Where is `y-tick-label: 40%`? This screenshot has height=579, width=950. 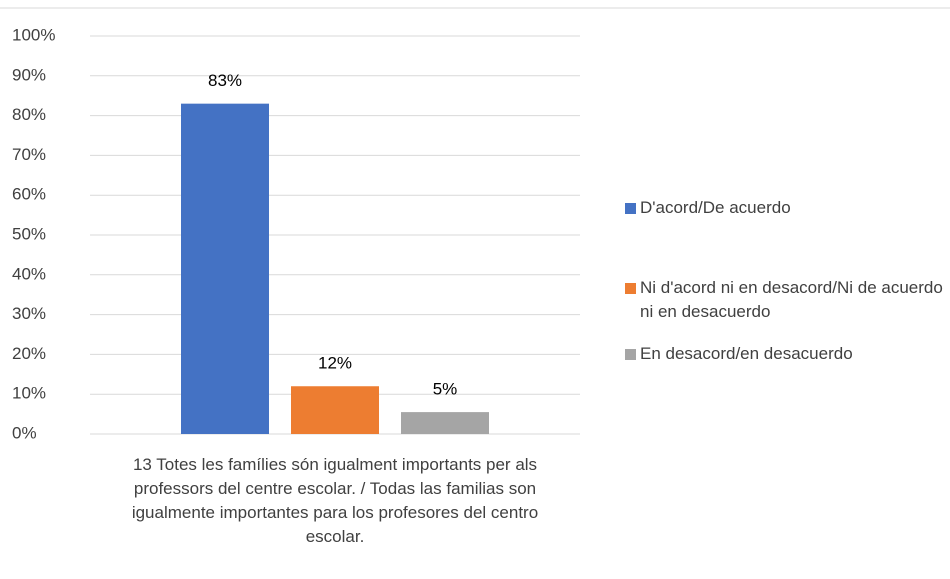
y-tick-label: 40% is located at coordinates (29, 273).